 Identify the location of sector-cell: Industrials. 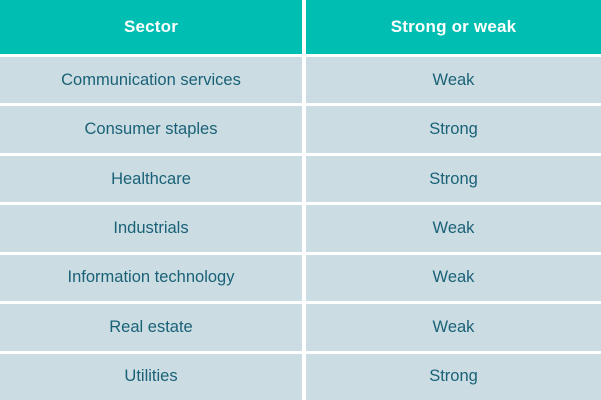
(151, 228).